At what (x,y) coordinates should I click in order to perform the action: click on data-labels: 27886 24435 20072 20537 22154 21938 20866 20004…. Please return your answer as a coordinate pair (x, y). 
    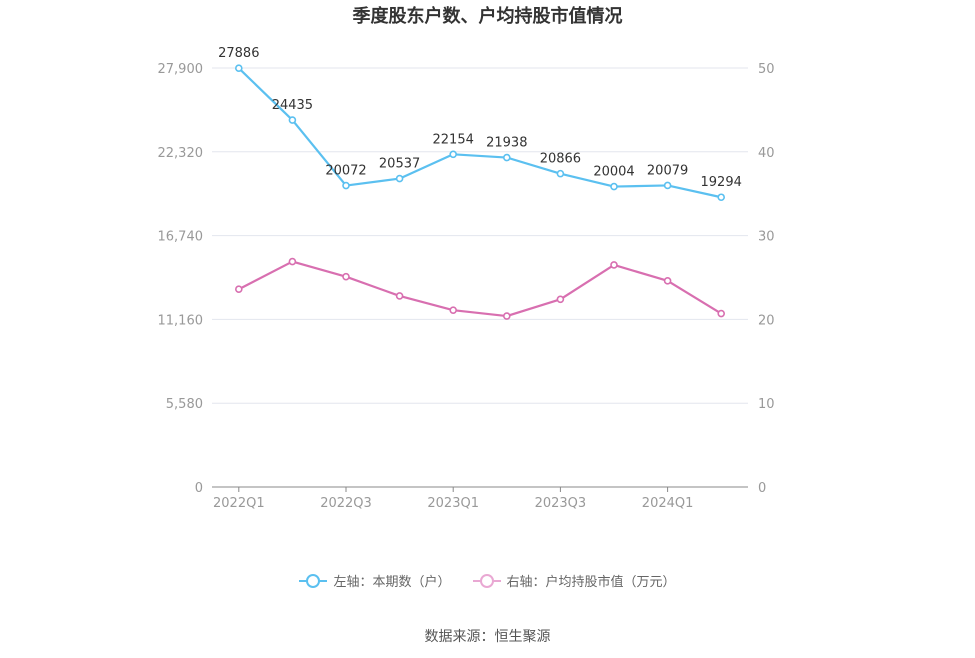
    Looking at the image, I should click on (480, 118).